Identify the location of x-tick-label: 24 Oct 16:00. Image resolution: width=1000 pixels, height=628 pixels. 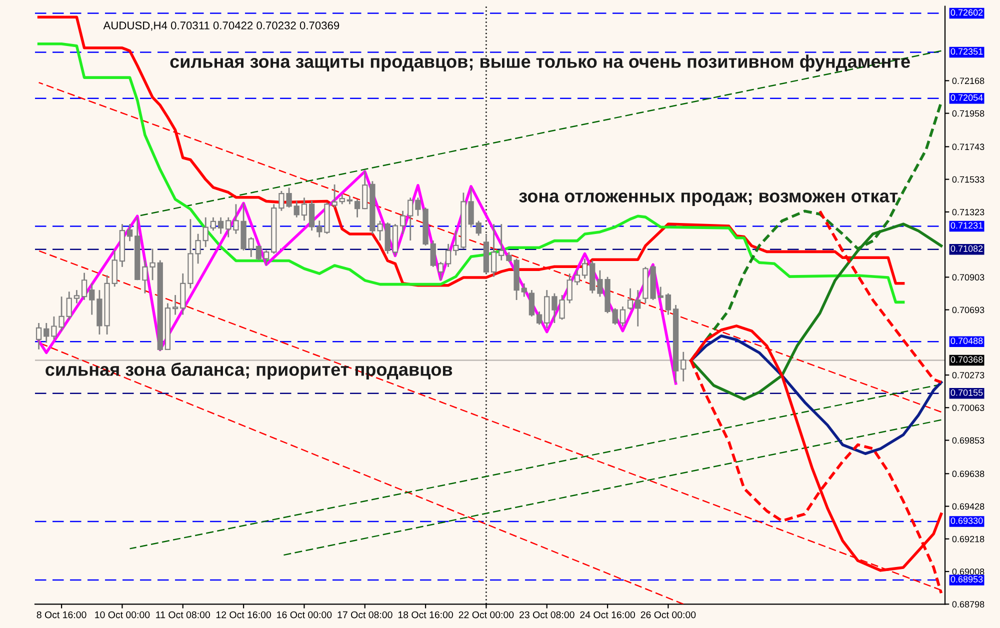
(607, 614).